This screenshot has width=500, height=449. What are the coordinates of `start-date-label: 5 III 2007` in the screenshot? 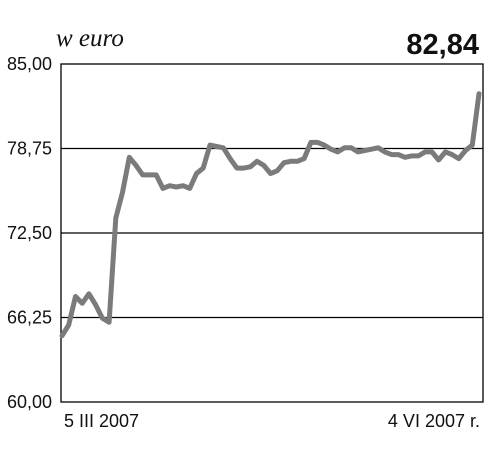 It's located at (101, 421).